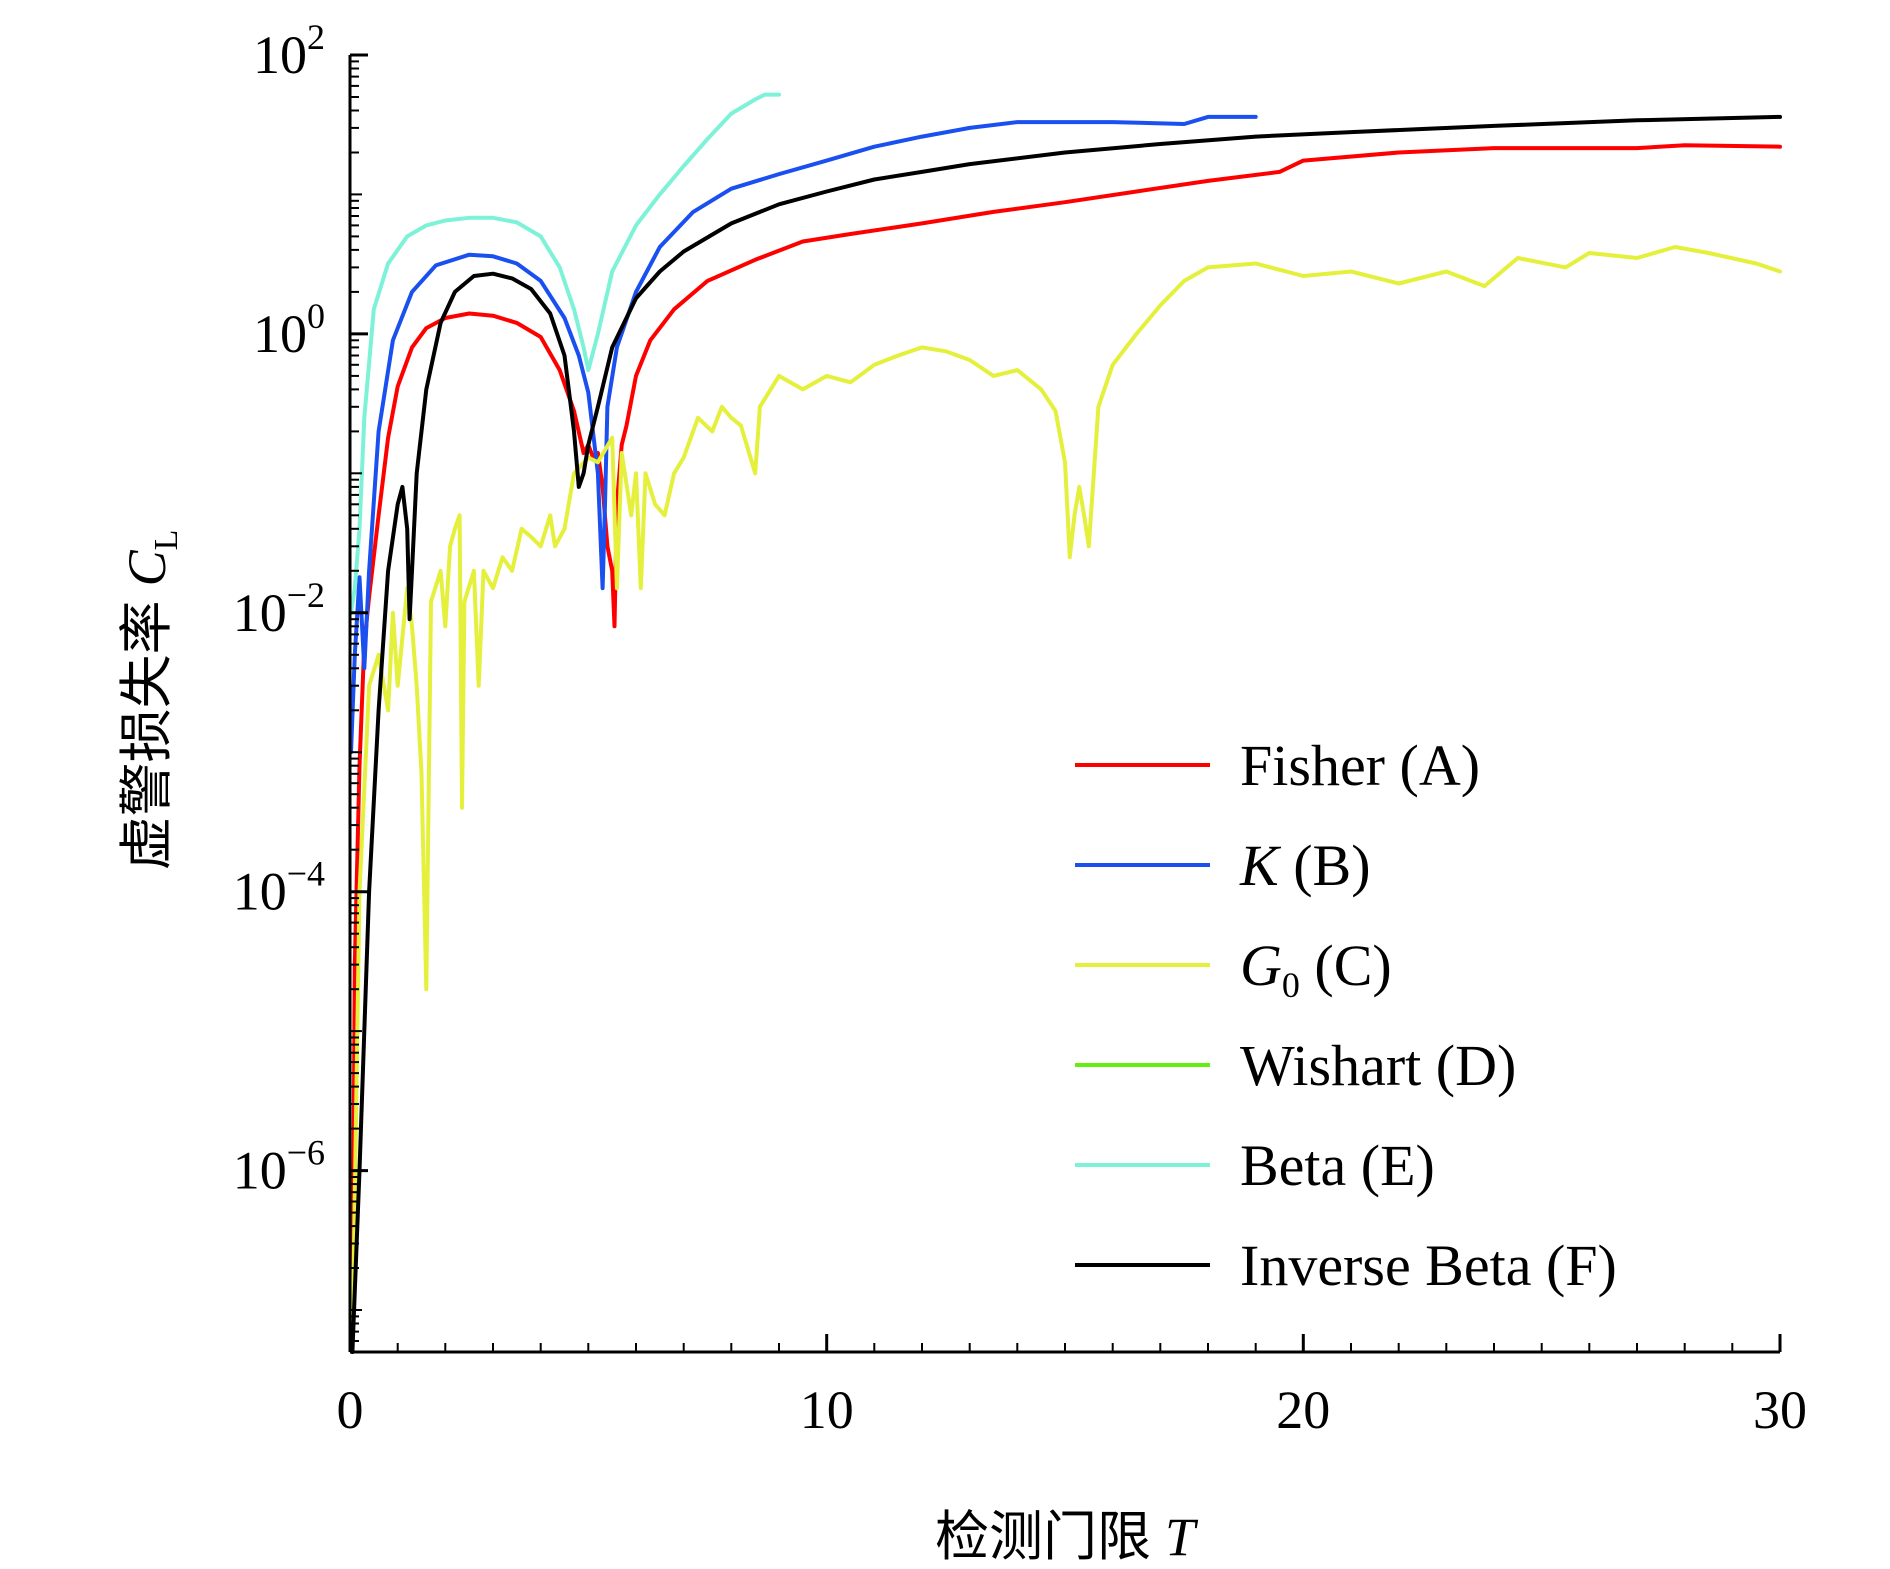  Describe the element at coordinates (1223, 865) in the screenshot. I see `legend-item: K (B)` at that location.